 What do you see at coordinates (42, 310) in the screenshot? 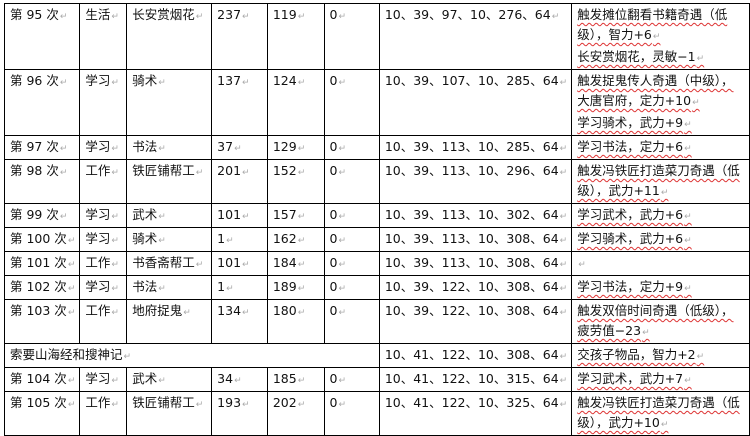
I see `round-cell-text: 第 103 次` at bounding box center [42, 310].